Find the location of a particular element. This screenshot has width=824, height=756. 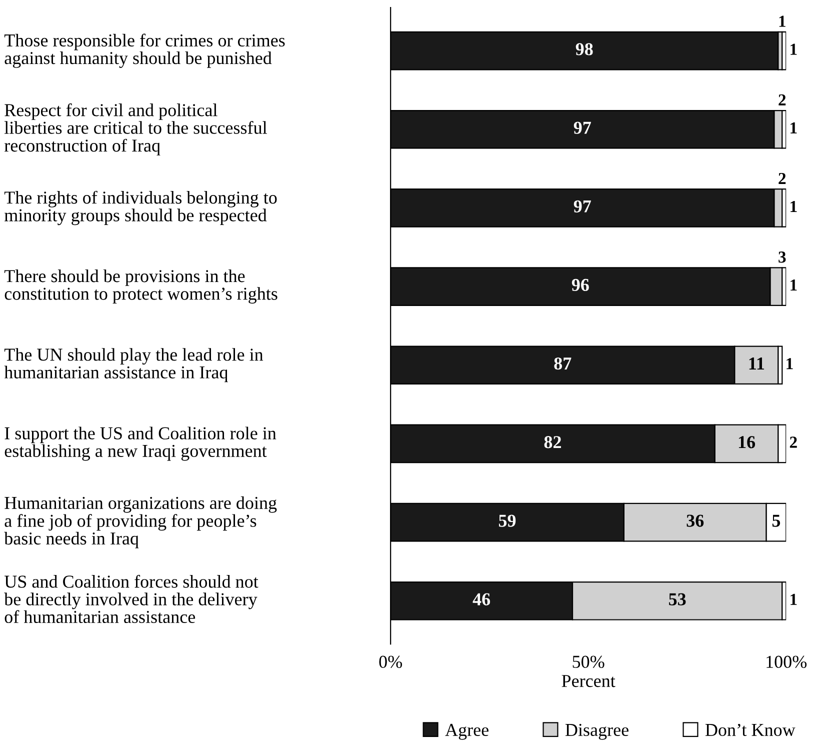

y-tick-label: US and Coalition forces should not be directly involved in the delivery of humanitarian assistance is located at coordinates (131, 599).